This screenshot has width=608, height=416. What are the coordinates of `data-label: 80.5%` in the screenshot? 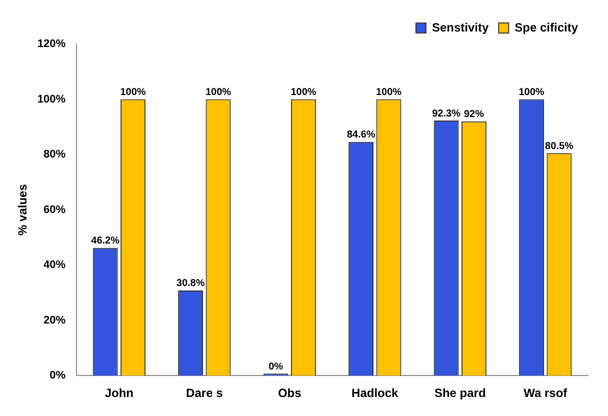 It's located at (559, 146).